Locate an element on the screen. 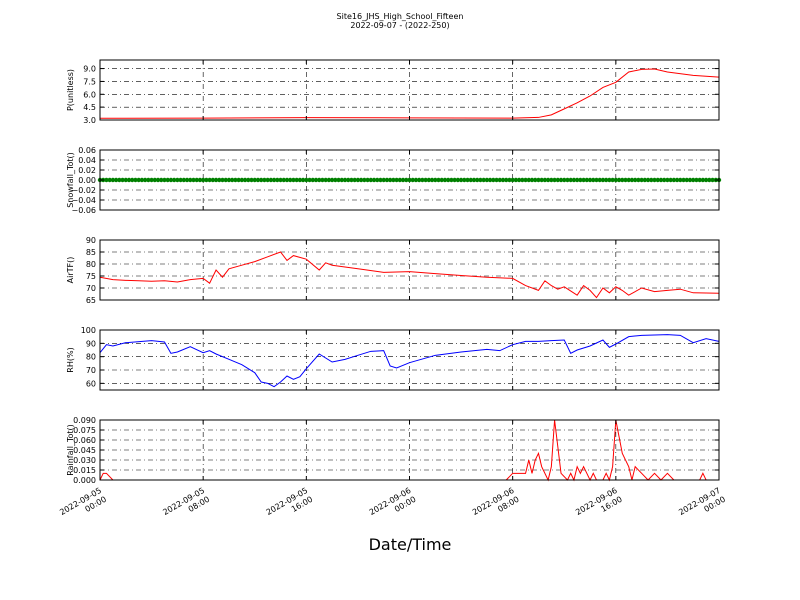 Image resolution: width=800 pixels, height=600 pixels. subplot-4: 60 70 80 90 100 RH(%) is located at coordinates (393, 358).